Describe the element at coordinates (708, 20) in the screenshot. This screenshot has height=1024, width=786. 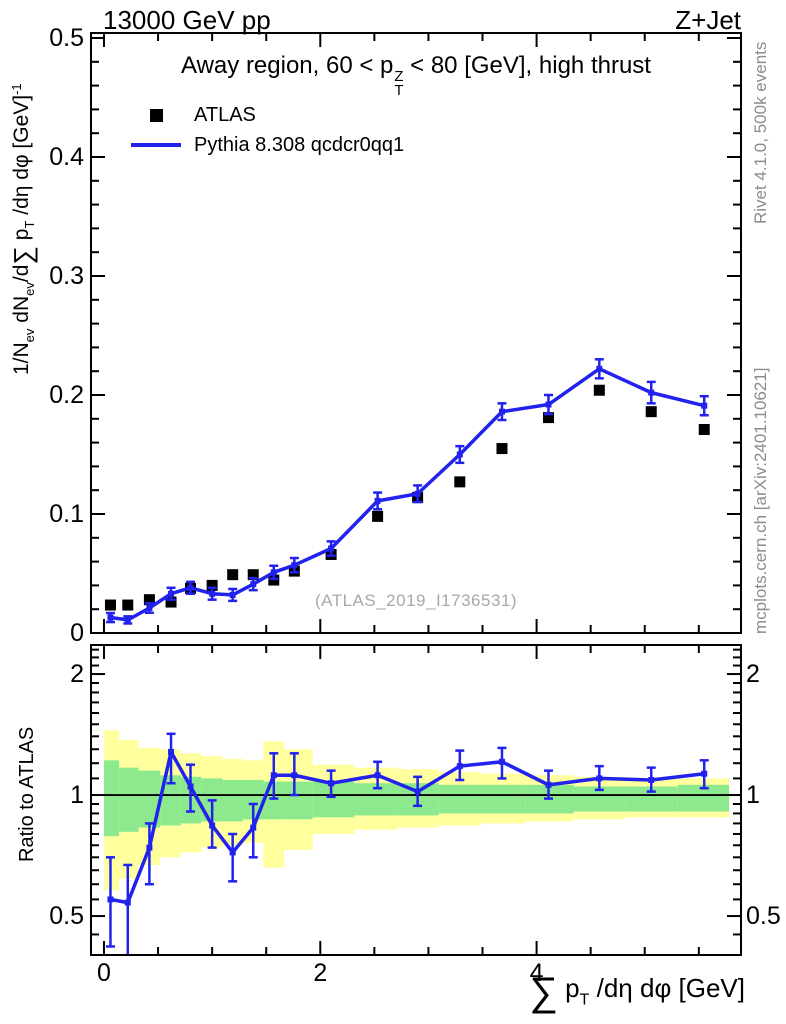
I see `process-label: Z+Jet` at that location.